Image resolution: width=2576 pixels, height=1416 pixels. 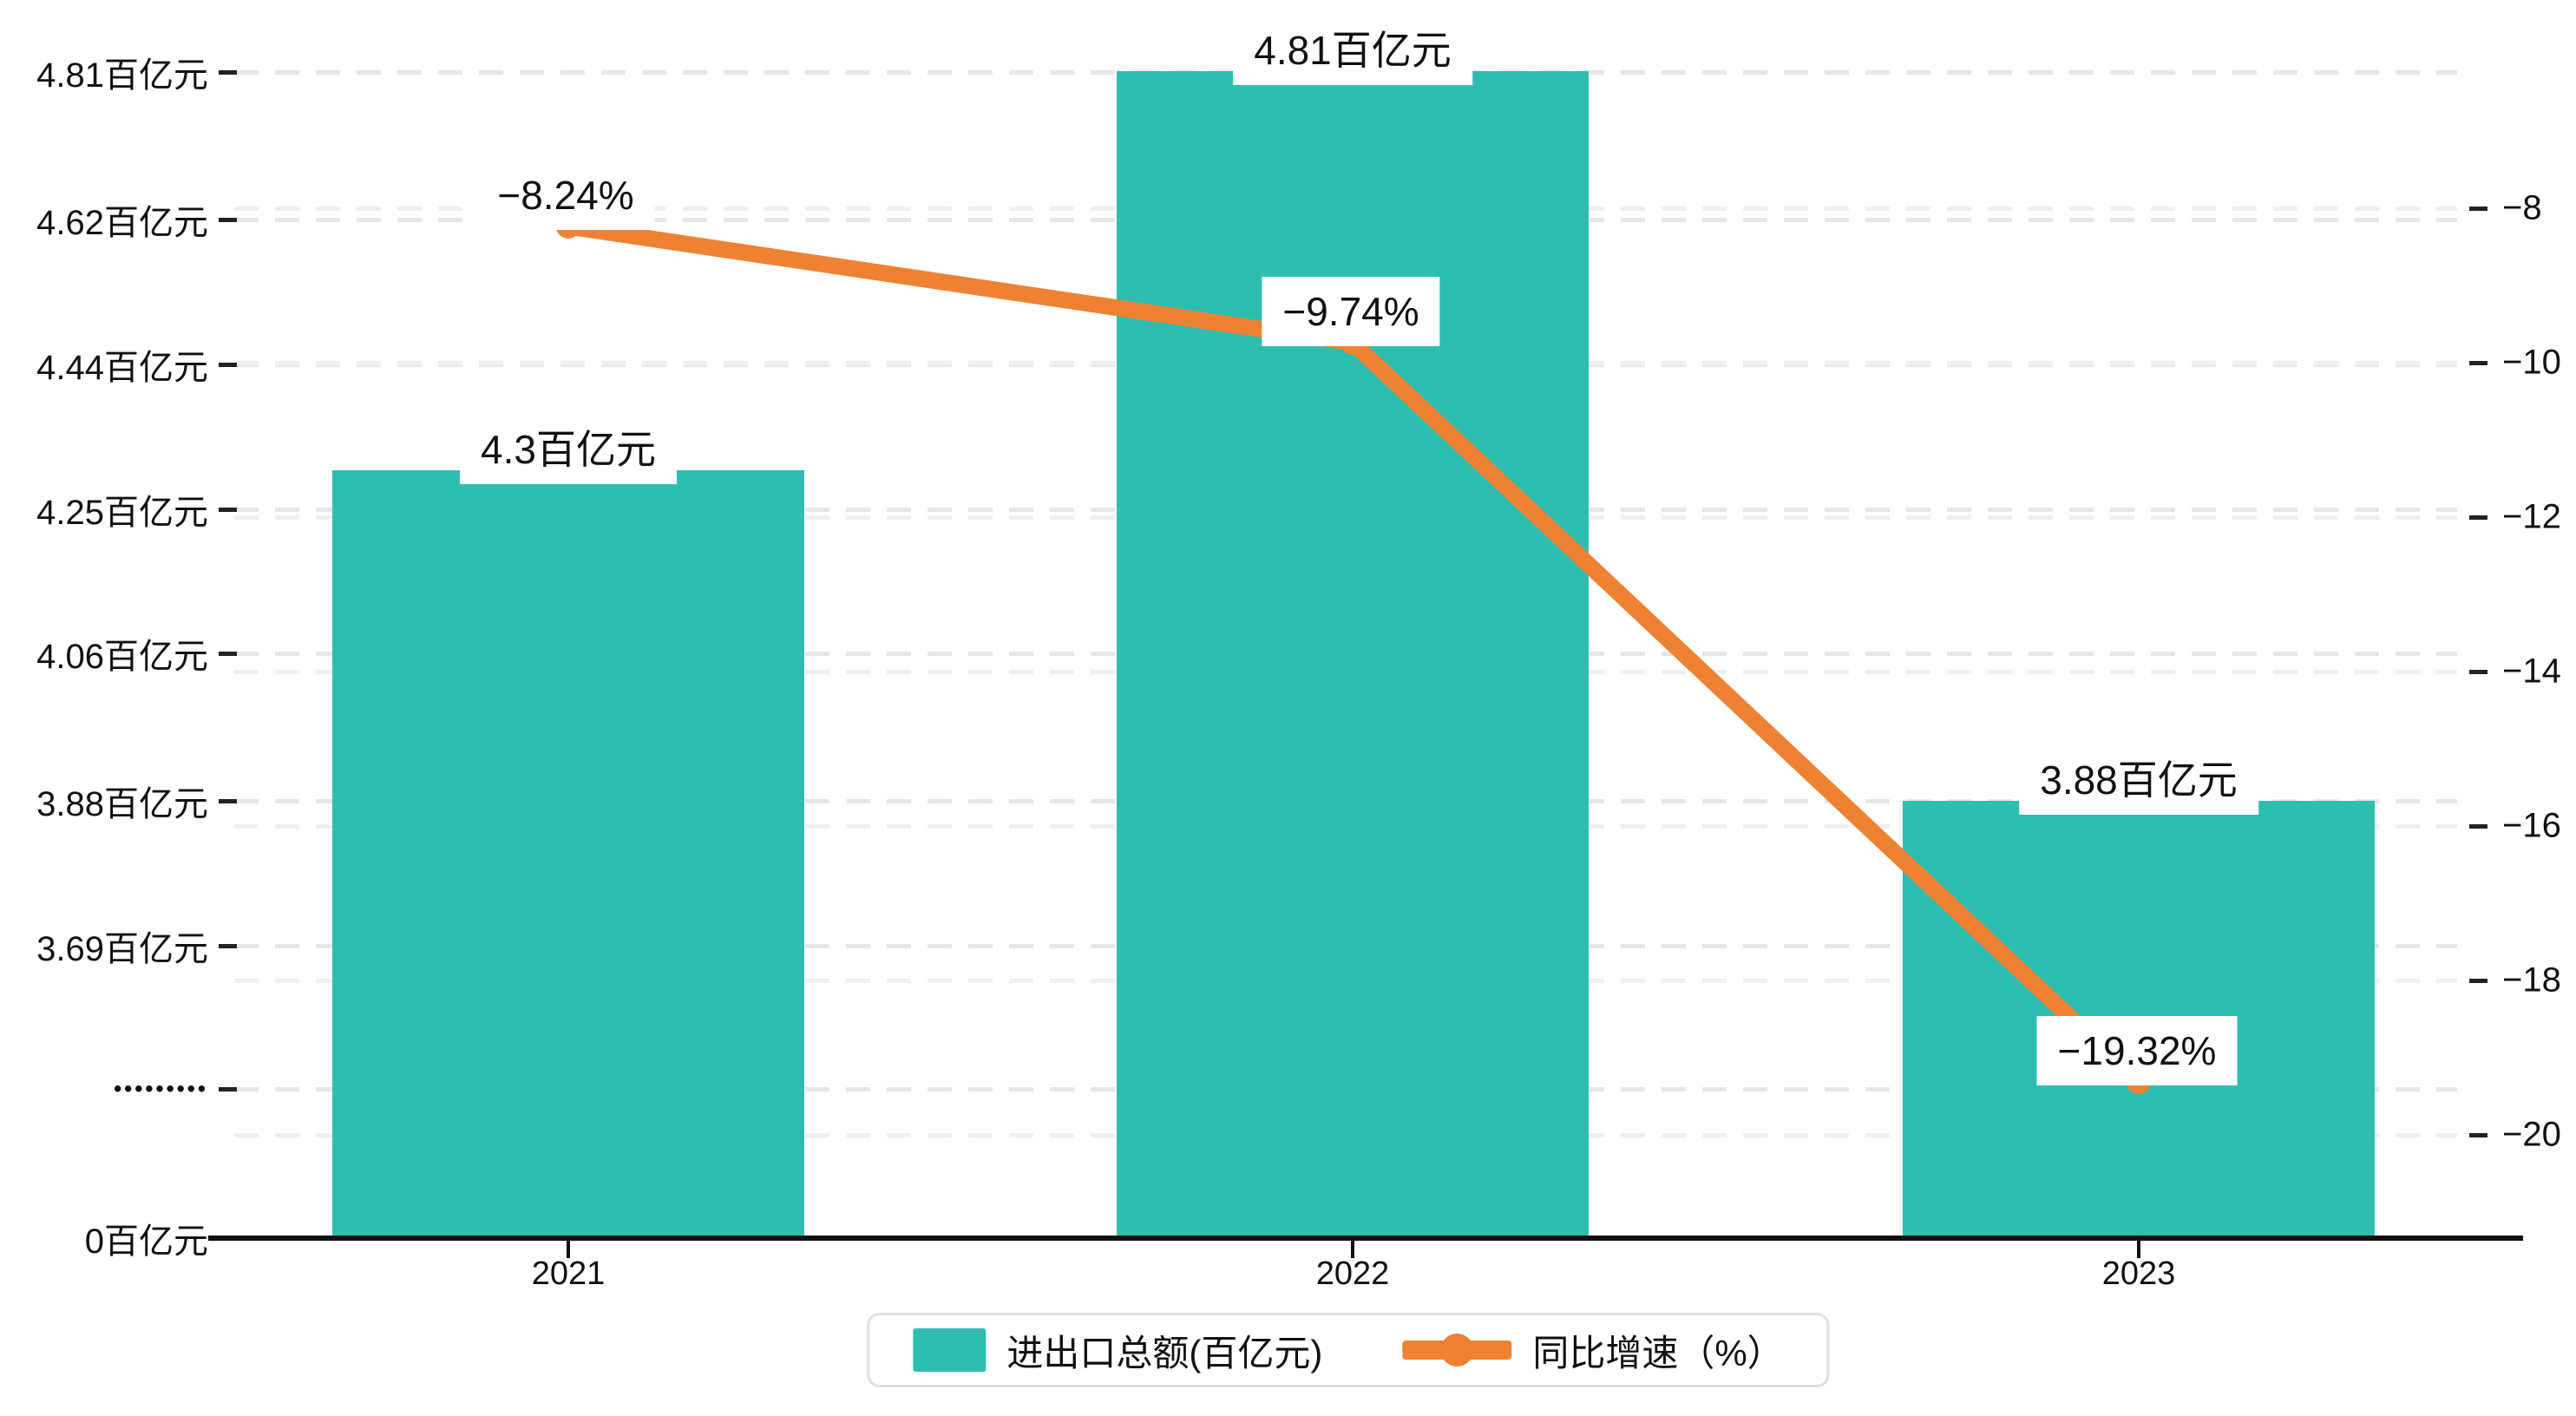 I want to click on y-axis-left-tick-label: 4.25百亿元, so click(x=122, y=513).